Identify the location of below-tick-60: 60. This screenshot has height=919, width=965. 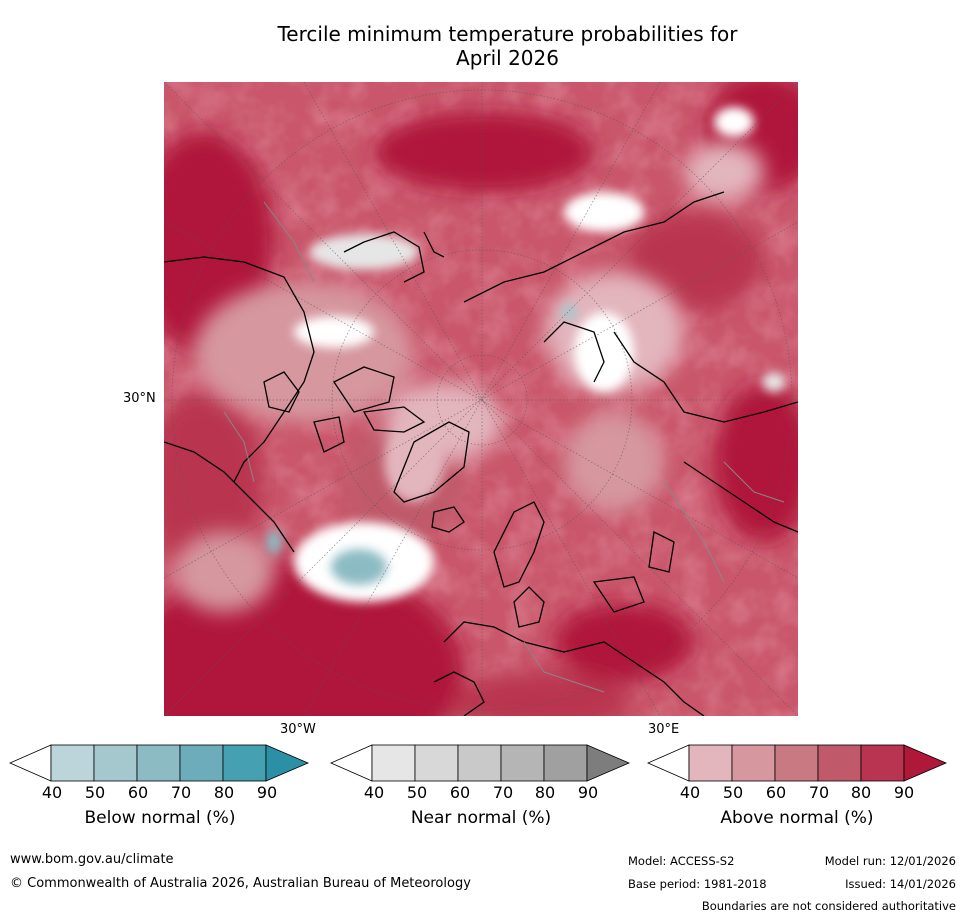
(138, 792).